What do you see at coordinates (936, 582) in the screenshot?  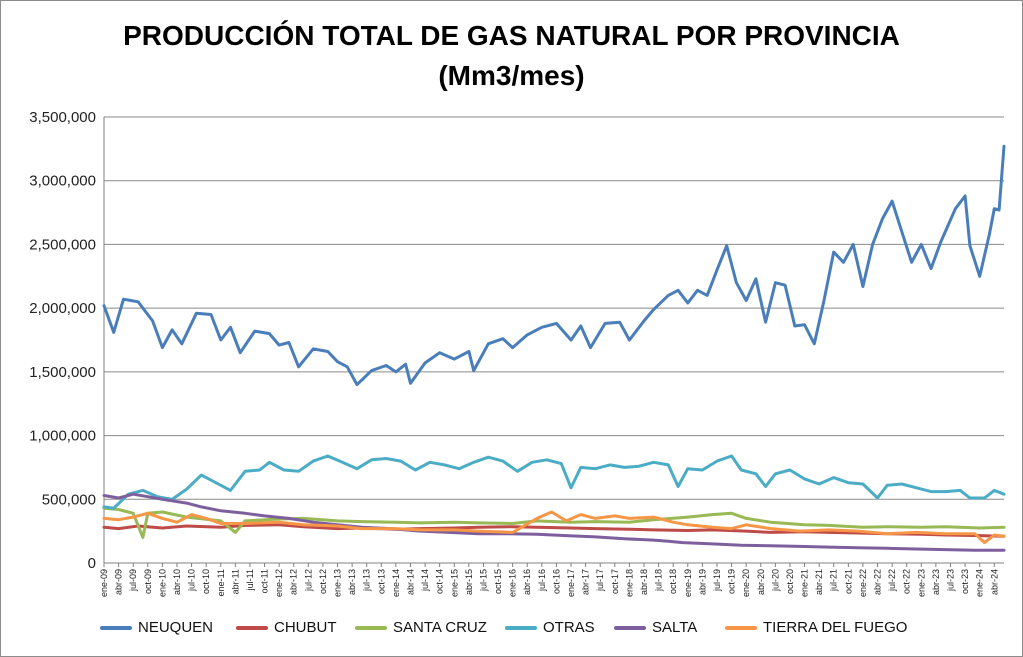 I see `x-tick-label: abr-23` at bounding box center [936, 582].